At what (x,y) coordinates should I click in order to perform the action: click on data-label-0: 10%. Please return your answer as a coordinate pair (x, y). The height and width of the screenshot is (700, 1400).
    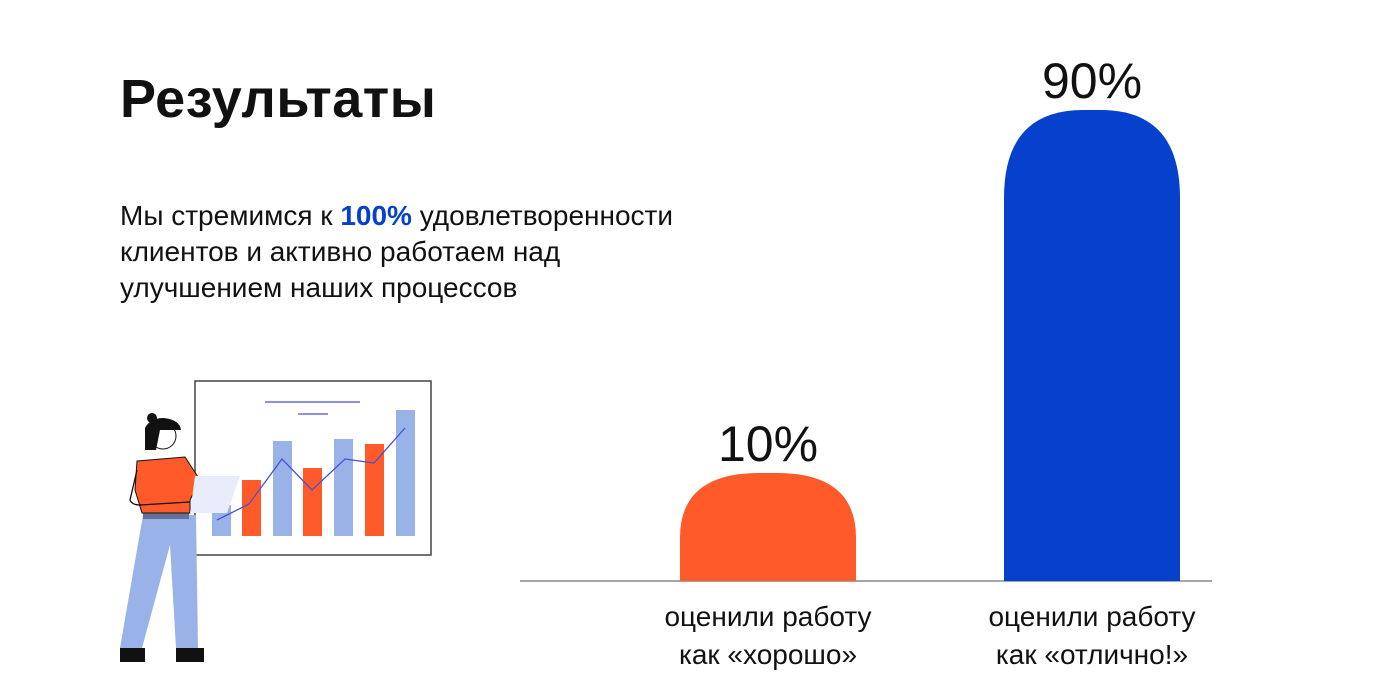
    Looking at the image, I should click on (768, 444).